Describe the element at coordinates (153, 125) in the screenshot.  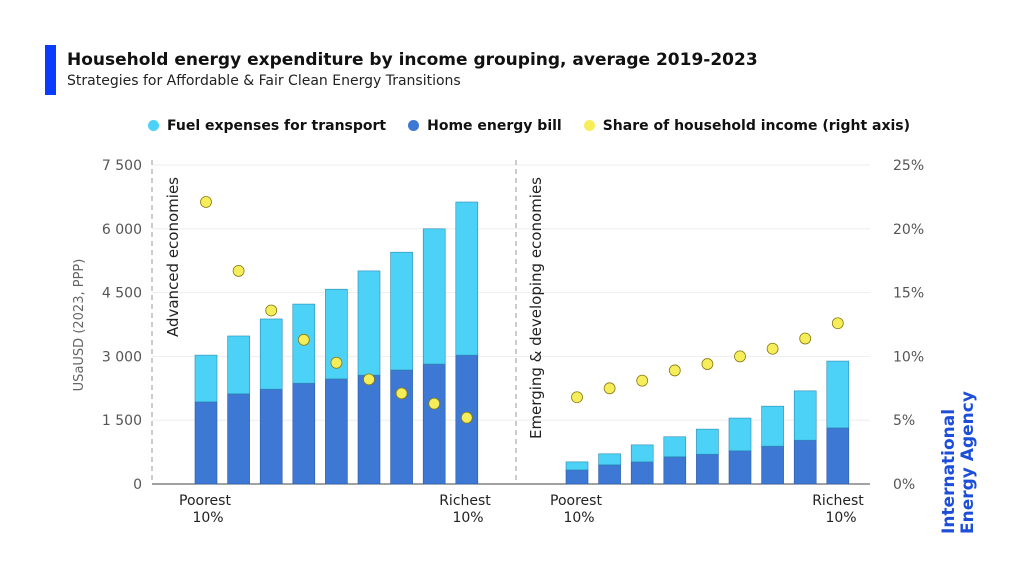
I see `legend-swatch-transport` at that location.